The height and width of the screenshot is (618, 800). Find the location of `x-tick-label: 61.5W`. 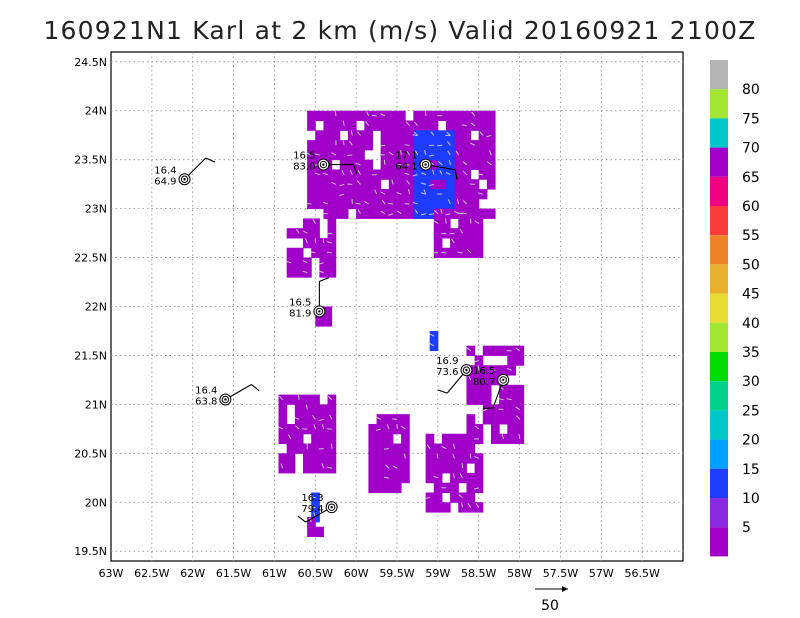

x-tick-label: 61.5W is located at coordinates (233, 573).